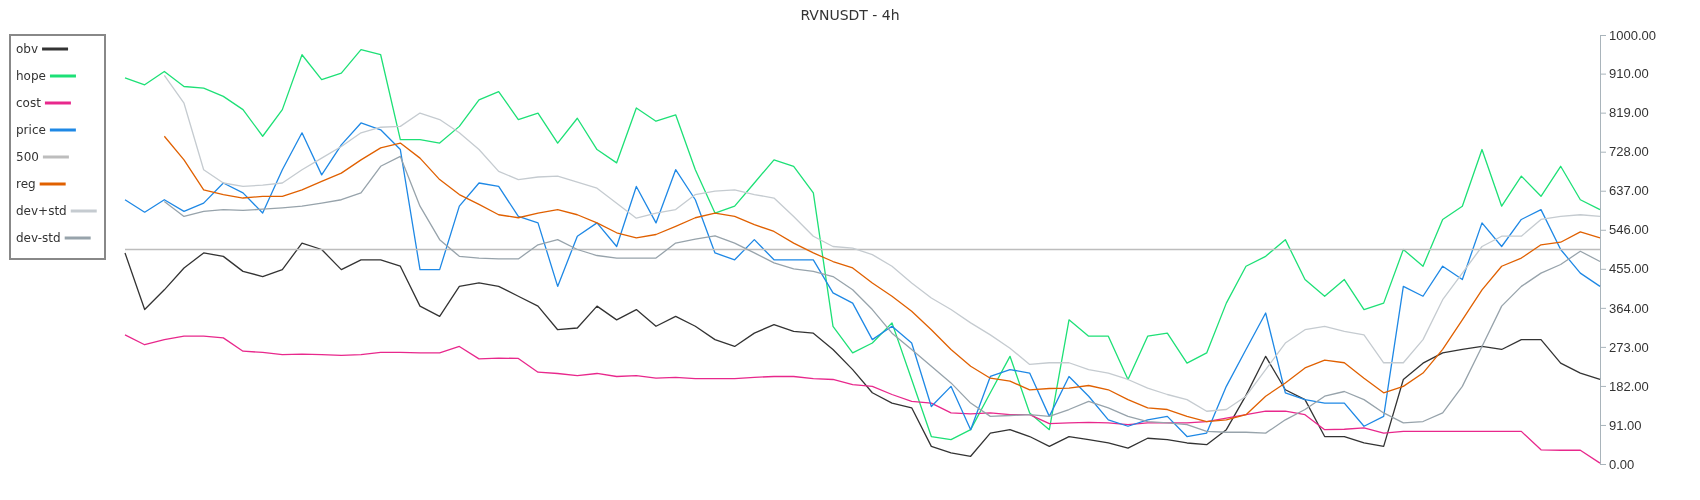 The image size is (1700, 500). What do you see at coordinates (1625, 425) in the screenshot?
I see `y-tick-label: 91.00` at bounding box center [1625, 425].